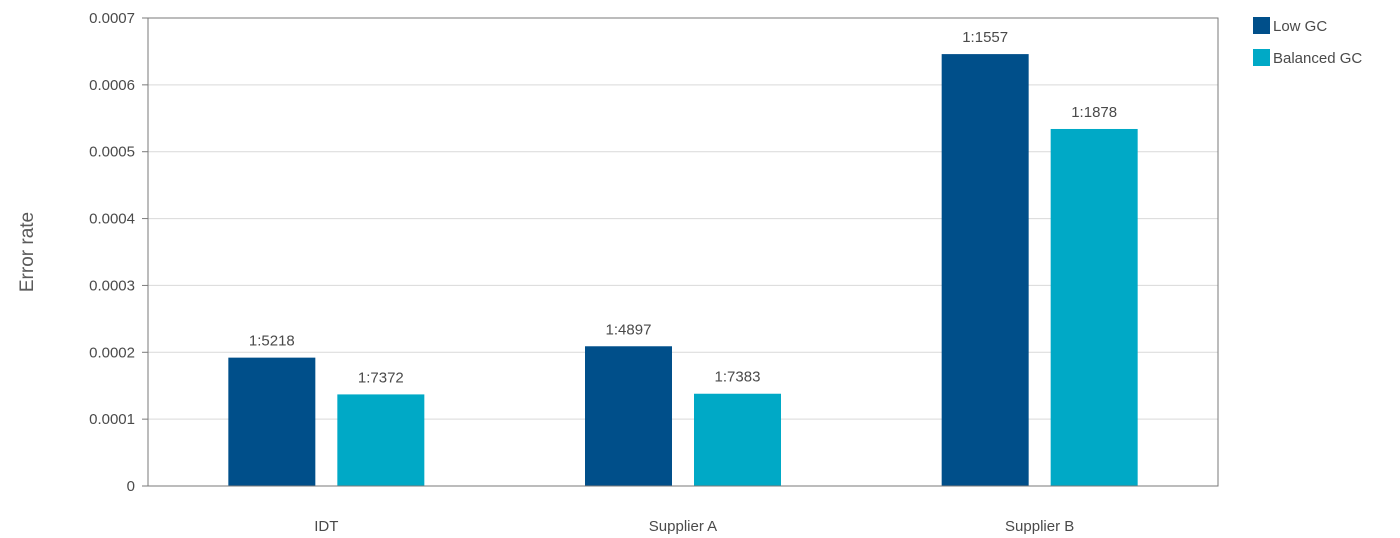  I want to click on y-axis-label: Error rate, so click(27, 252).